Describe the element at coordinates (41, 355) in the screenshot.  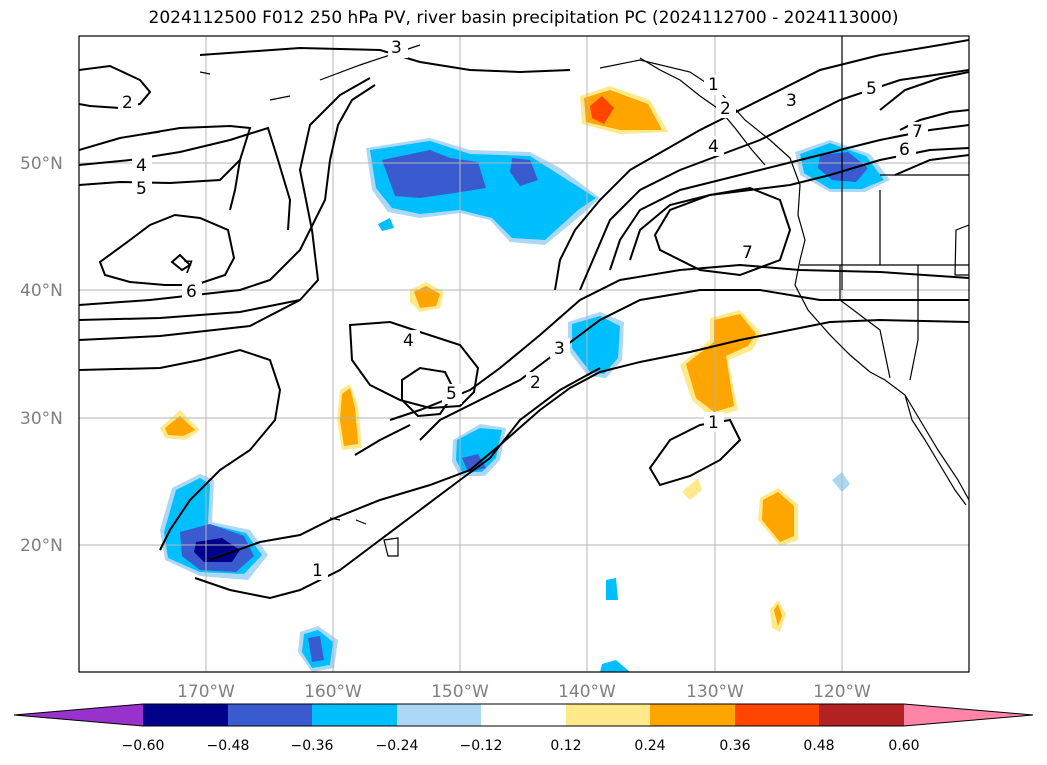
I see `lat-tick-labels: 50°N 40°N 30°N 20°N` at that location.